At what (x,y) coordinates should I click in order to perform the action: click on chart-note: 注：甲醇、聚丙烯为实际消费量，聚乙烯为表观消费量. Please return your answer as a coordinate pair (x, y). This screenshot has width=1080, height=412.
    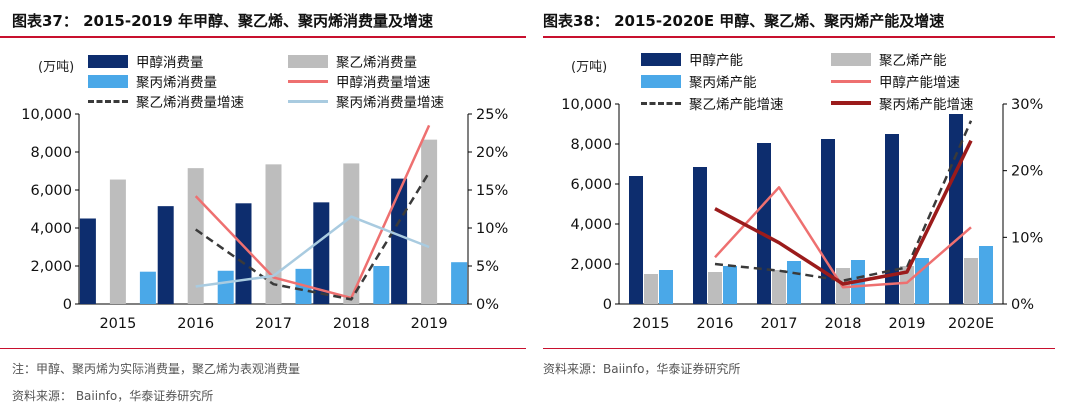
    Looking at the image, I should click on (156, 369).